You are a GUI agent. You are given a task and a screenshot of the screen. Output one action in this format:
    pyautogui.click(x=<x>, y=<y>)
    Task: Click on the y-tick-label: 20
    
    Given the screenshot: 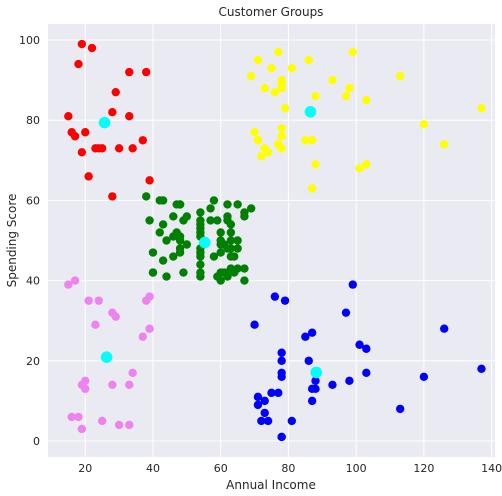 What is the action you would take?
    pyautogui.click(x=33, y=361)
    